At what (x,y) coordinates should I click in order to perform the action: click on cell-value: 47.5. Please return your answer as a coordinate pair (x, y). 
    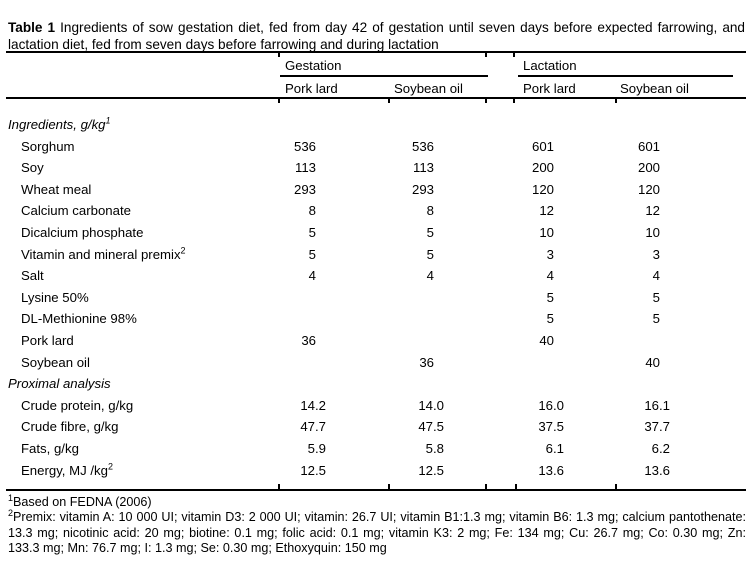
    Looking at the image, I should click on (431, 427).